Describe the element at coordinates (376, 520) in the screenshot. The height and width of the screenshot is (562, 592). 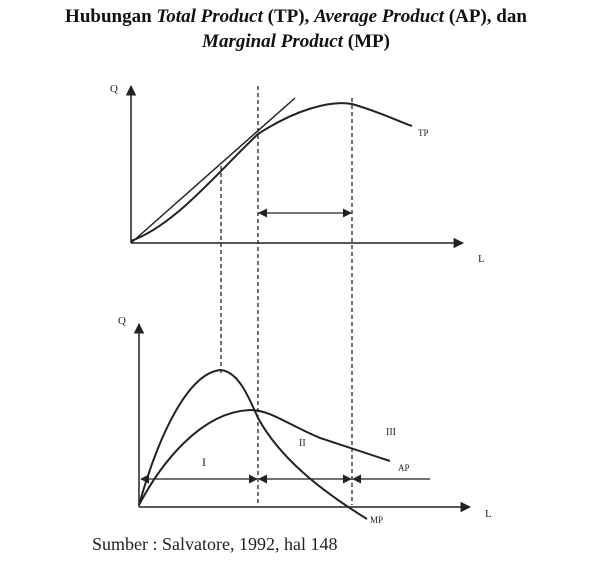
I see `mp-label: MP` at that location.